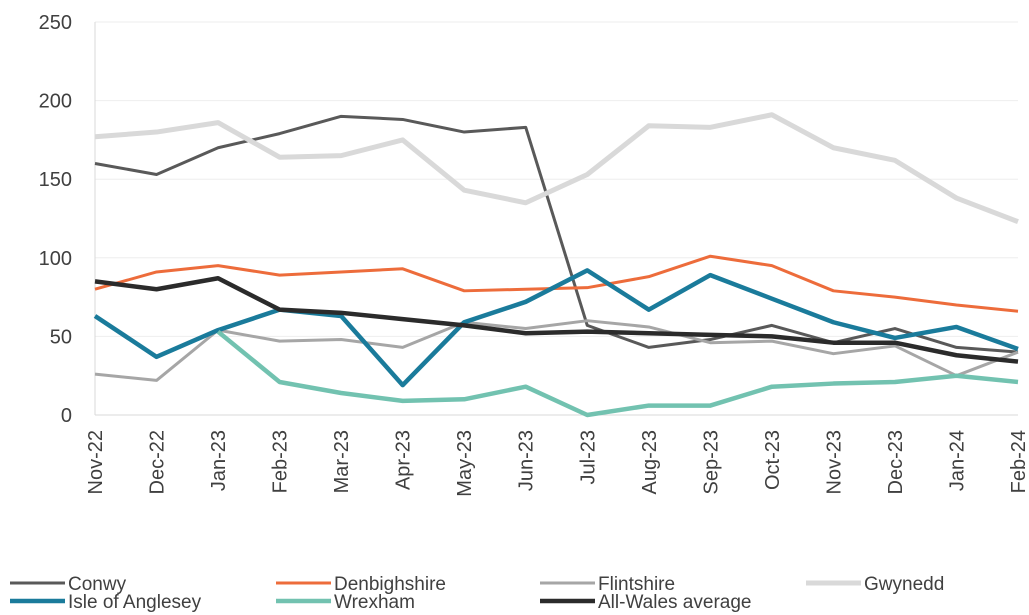  What do you see at coordinates (527, 460) in the screenshot?
I see `x-tick-label: Jun-23` at bounding box center [527, 460].